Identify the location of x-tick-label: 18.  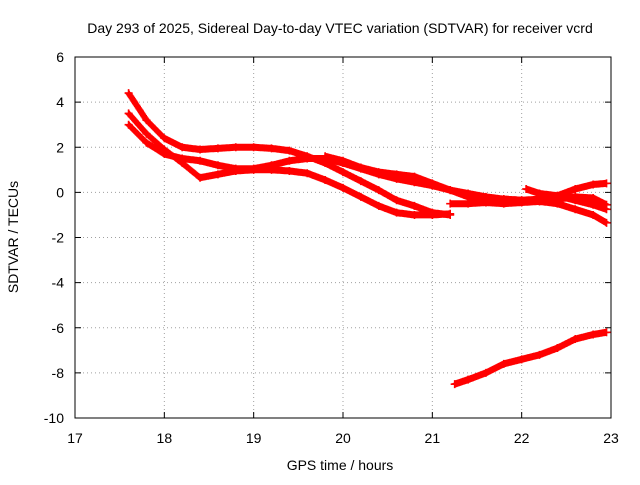
(165, 438).